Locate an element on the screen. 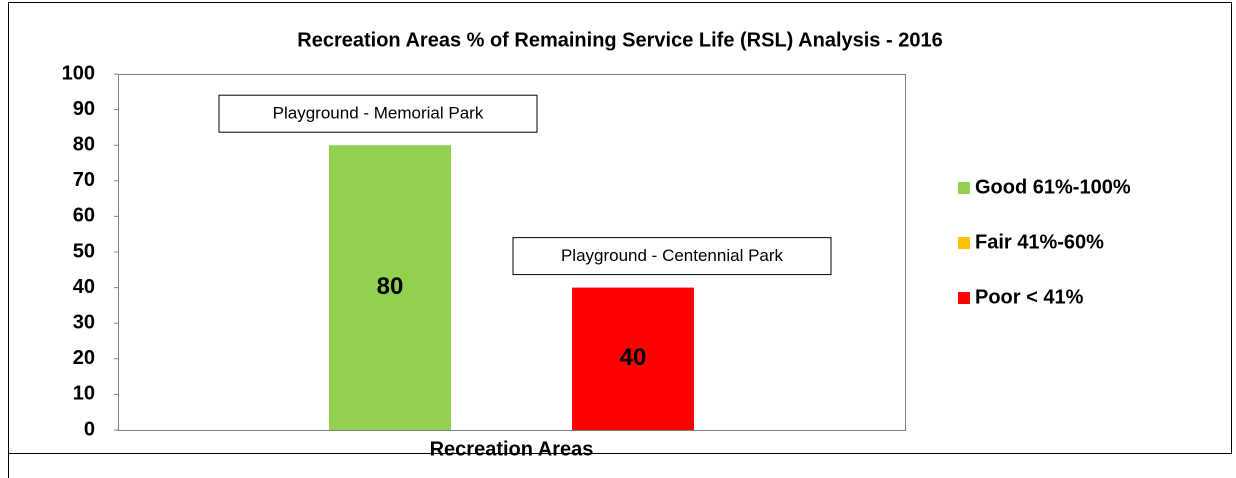  y-tick-label: 50 is located at coordinates (84, 251).